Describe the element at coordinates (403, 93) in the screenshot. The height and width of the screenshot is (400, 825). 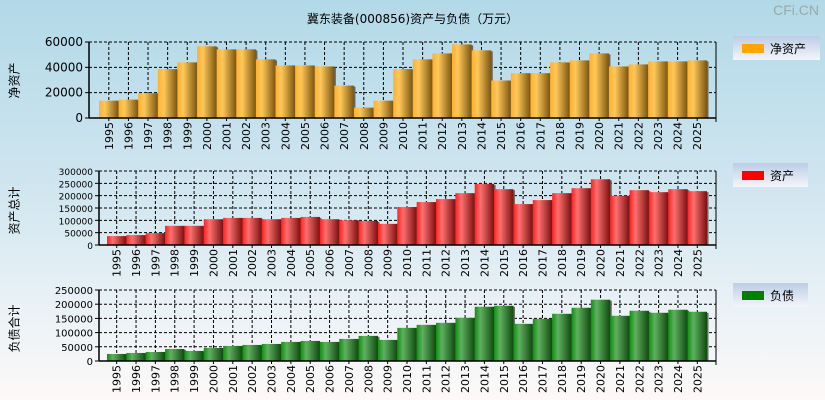
I see `bar-2010` at that location.